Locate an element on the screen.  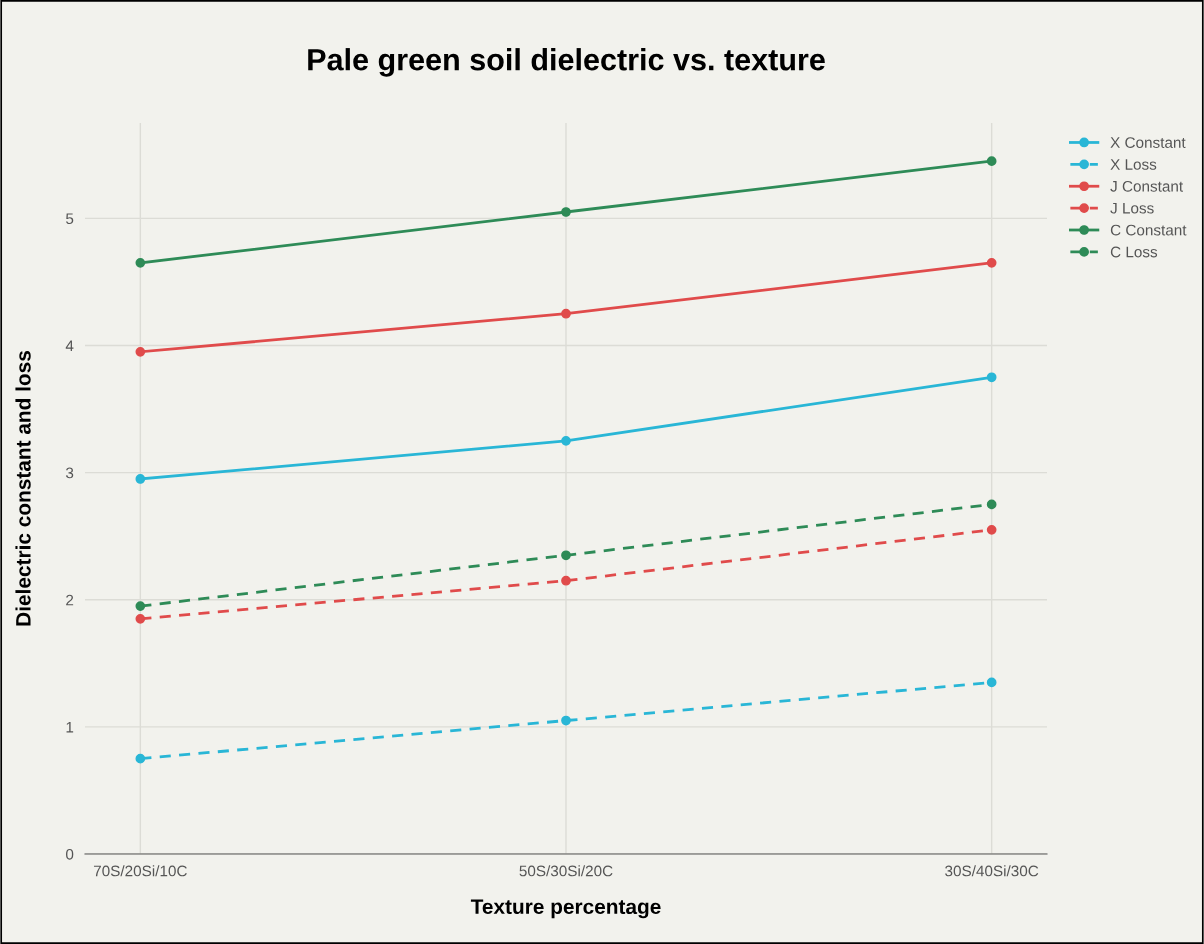
legend-label: C Constant is located at coordinates (1148, 230).